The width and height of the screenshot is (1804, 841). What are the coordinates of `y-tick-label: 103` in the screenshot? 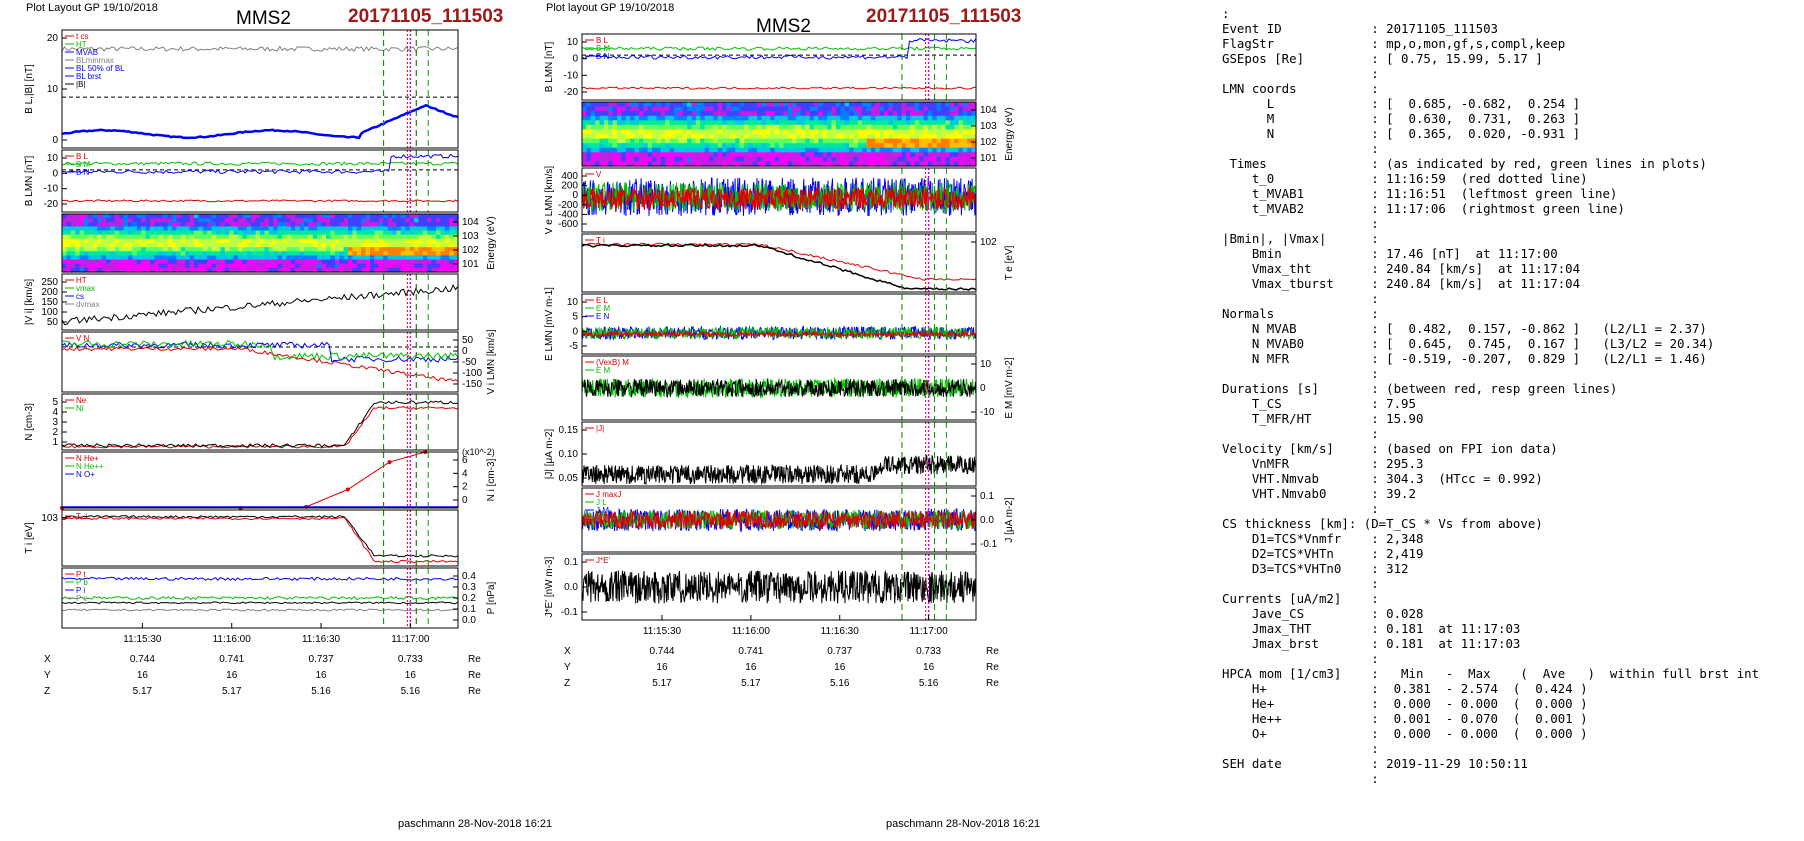 It's located at (470, 236).